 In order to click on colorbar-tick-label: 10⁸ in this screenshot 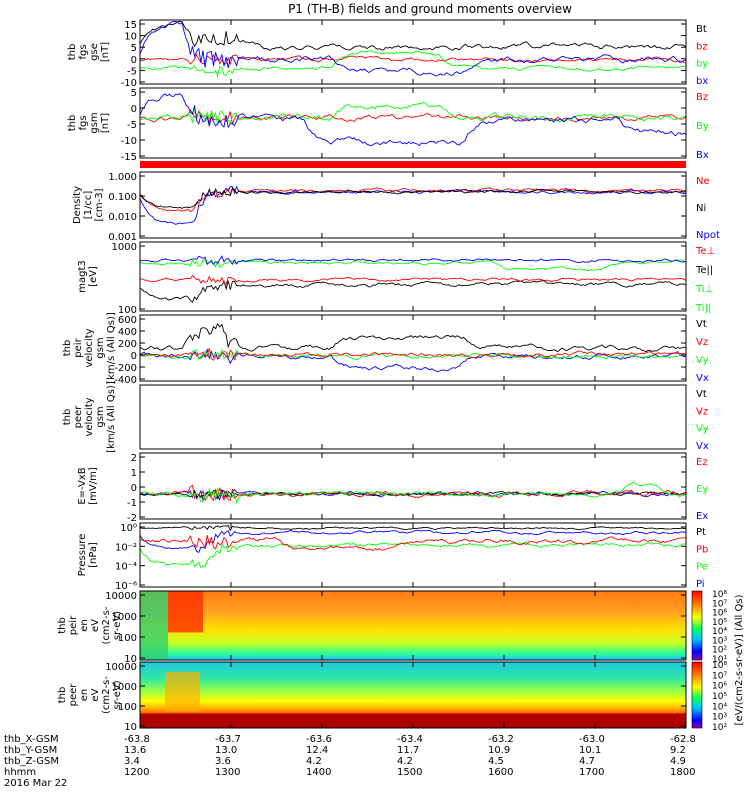, I will do `click(719, 666)`.